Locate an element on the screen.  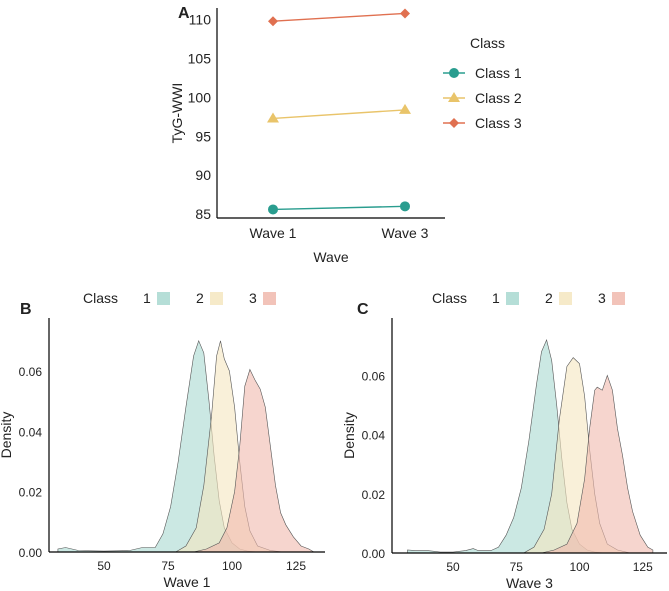
panel-label: B is located at coordinates (26, 309).